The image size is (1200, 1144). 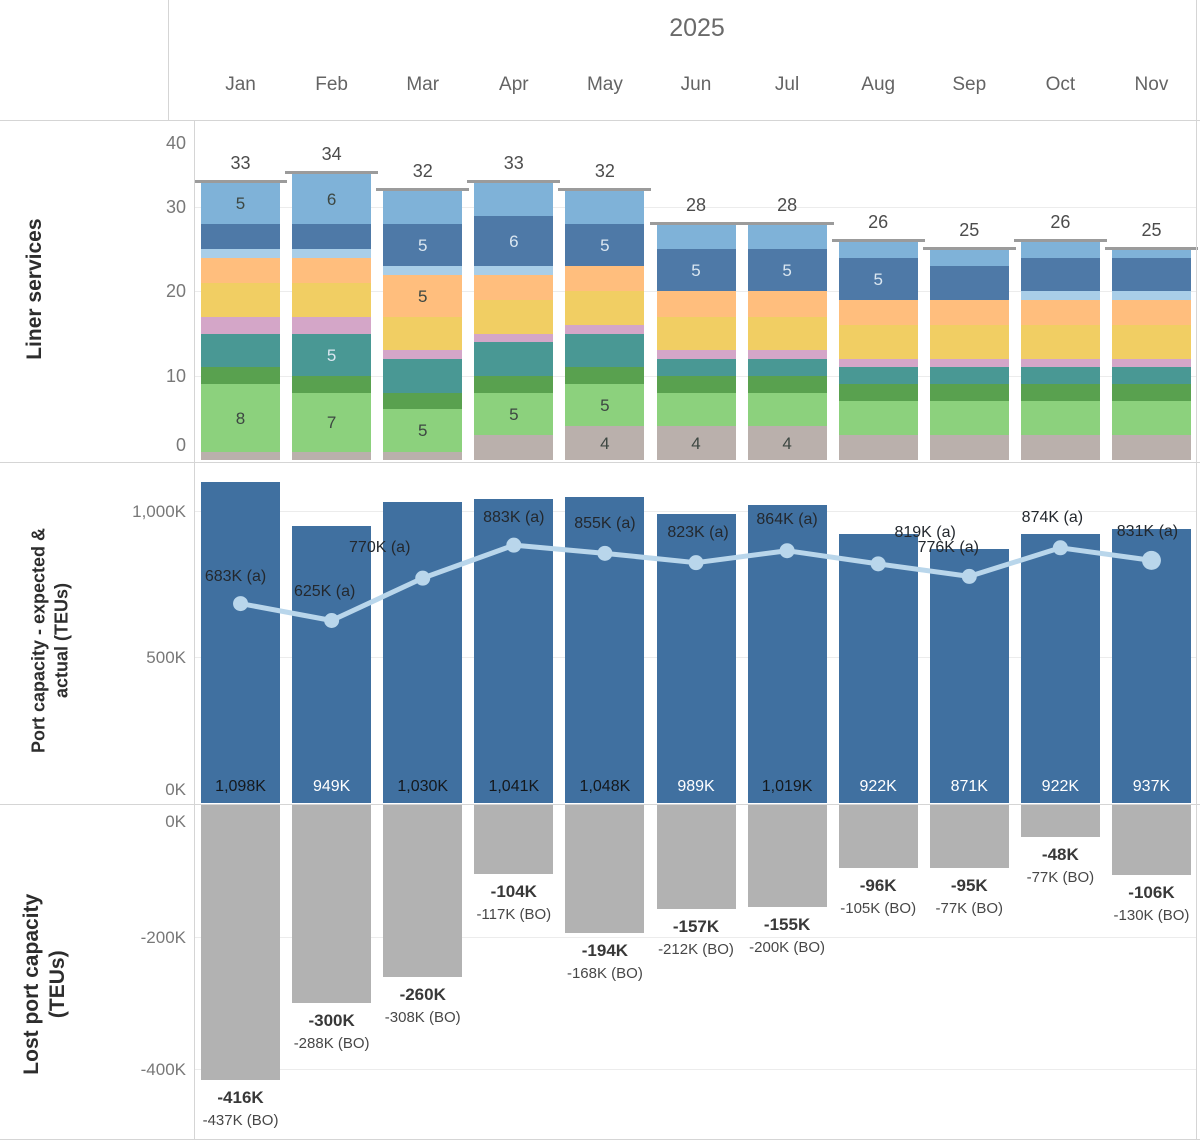 What do you see at coordinates (878, 376) in the screenshot?
I see `liner-bar-segment-aug-teal` at bounding box center [878, 376].